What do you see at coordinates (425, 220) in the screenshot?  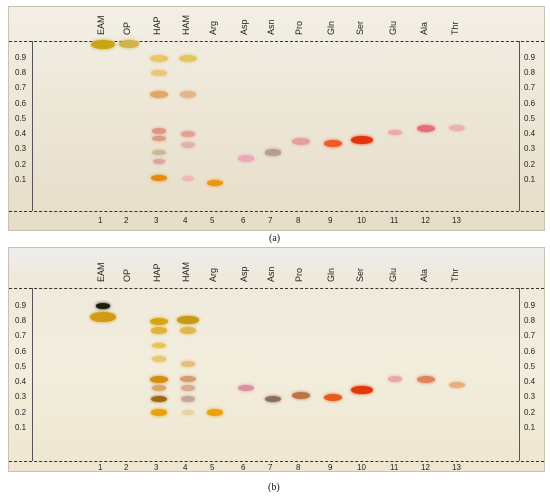 I see `lane-number: 12` at bounding box center [425, 220].